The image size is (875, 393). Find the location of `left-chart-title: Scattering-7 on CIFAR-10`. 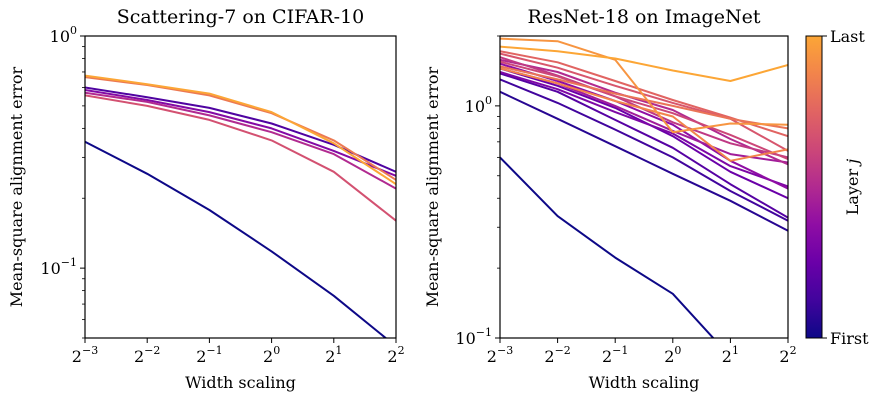

left-chart-title: Scattering-7 on CIFAR-10 is located at coordinates (241, 17).